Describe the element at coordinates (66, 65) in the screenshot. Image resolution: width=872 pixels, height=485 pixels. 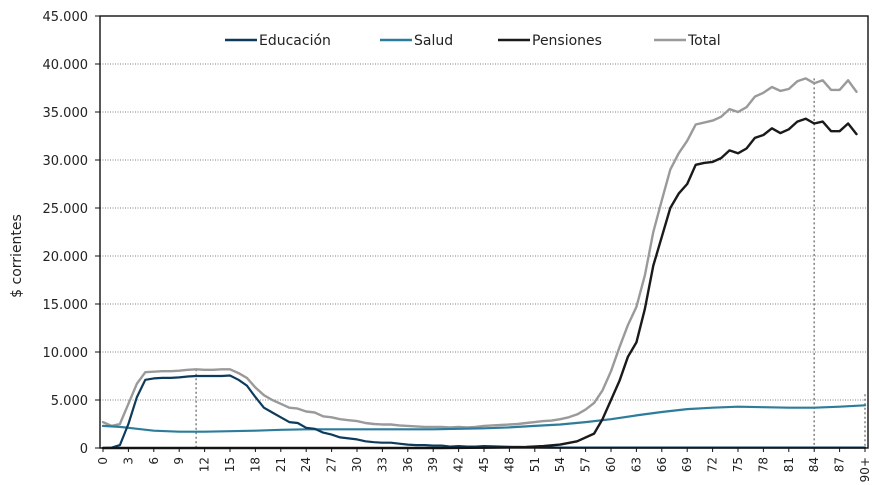
I see `y-tick-label: 40.000` at that location.